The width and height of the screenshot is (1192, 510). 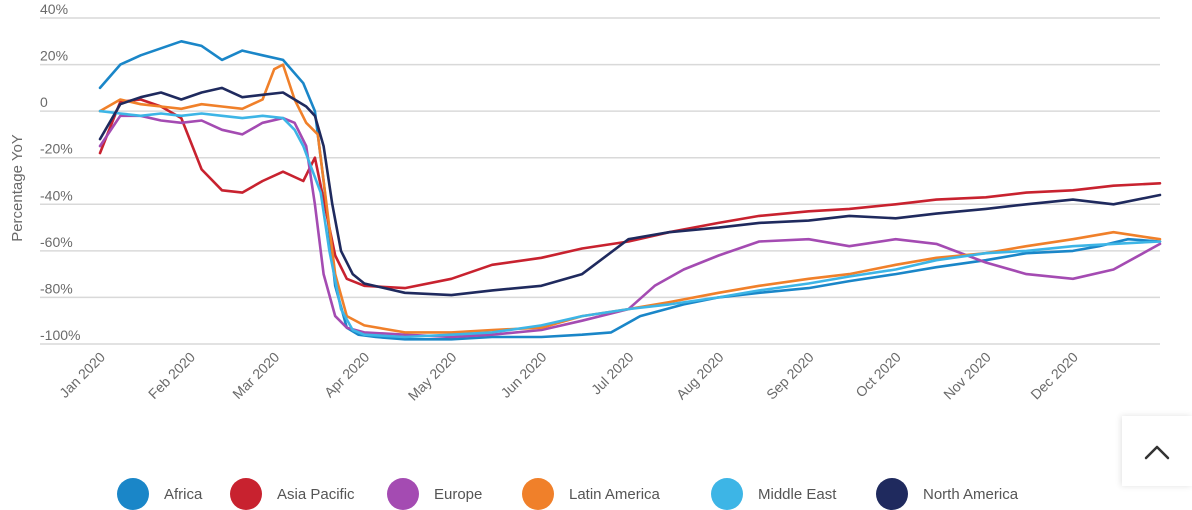 What do you see at coordinates (60, 335) in the screenshot?
I see `y-tick-label: -100%` at bounding box center [60, 335].